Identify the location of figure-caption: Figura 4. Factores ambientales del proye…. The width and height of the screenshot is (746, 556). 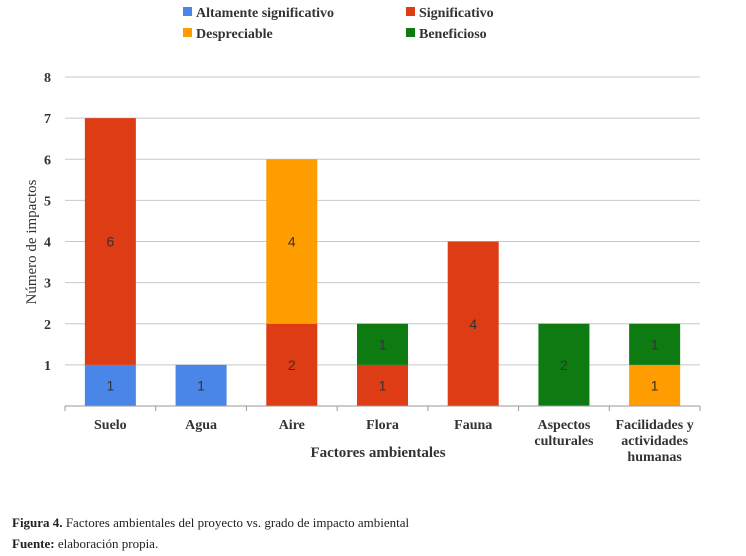
(210, 523).